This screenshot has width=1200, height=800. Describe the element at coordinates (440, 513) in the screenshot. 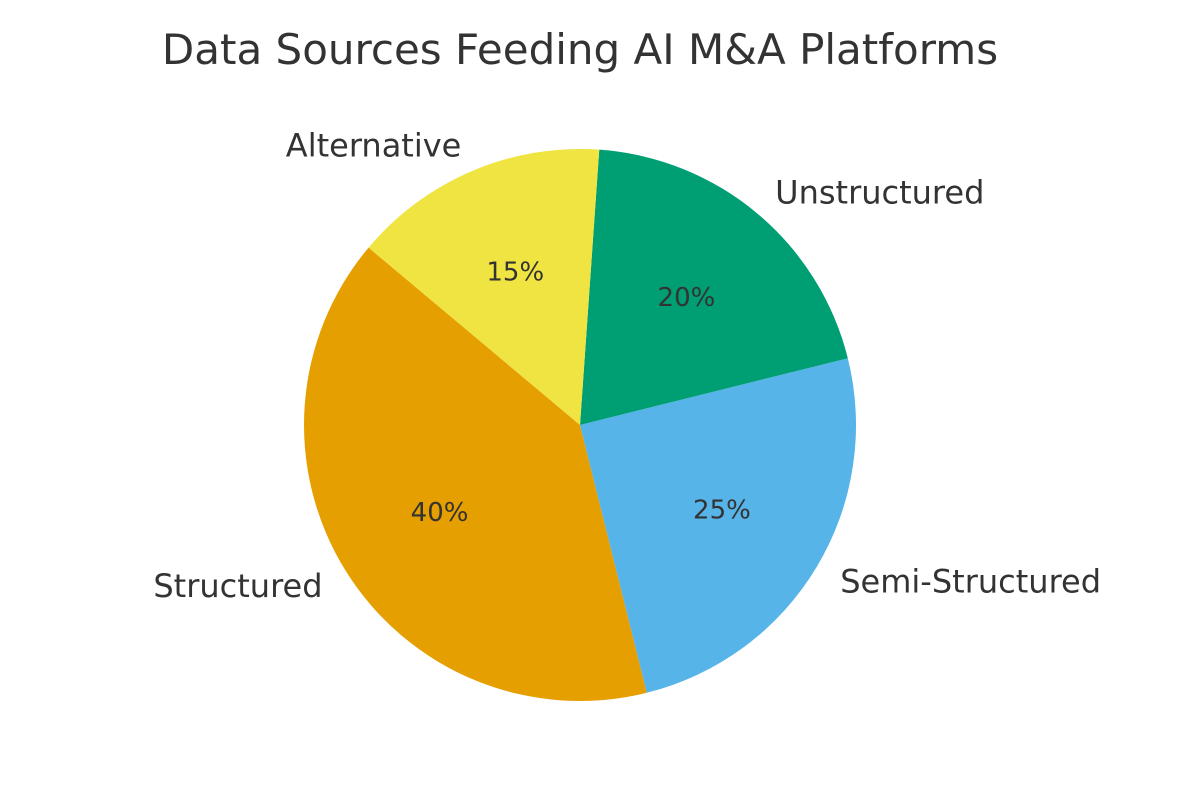

I see `pie-percent-label: 40%` at that location.